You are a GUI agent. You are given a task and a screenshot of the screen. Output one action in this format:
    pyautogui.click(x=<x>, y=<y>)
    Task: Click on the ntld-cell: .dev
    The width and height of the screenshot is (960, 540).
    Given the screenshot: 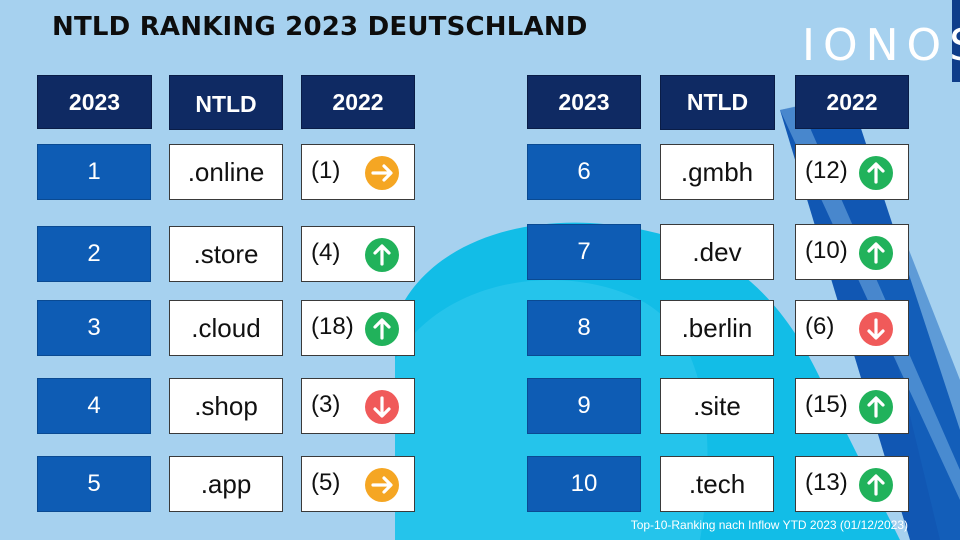 What is the action you would take?
    pyautogui.click(x=717, y=252)
    